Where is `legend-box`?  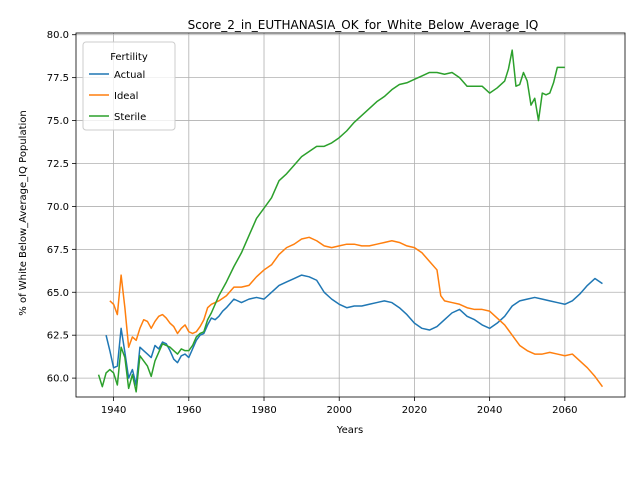 legend-box is located at coordinates (129, 86).